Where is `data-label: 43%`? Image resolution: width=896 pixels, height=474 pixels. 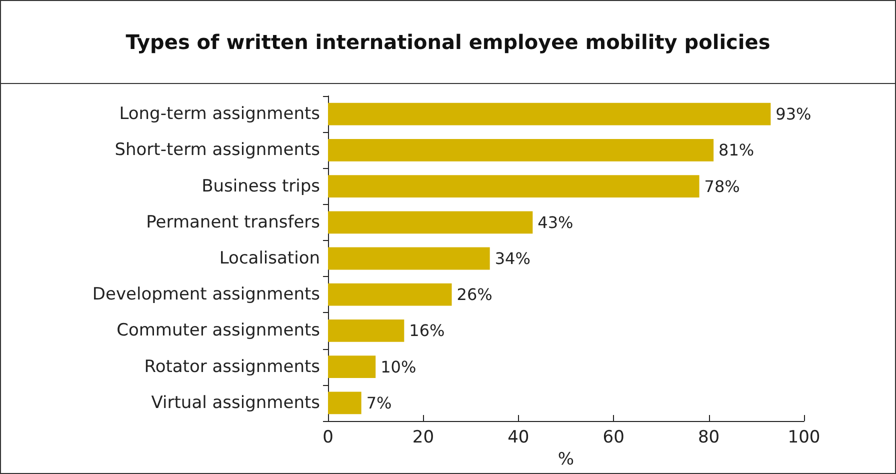
data-label: 43% is located at coordinates (556, 222).